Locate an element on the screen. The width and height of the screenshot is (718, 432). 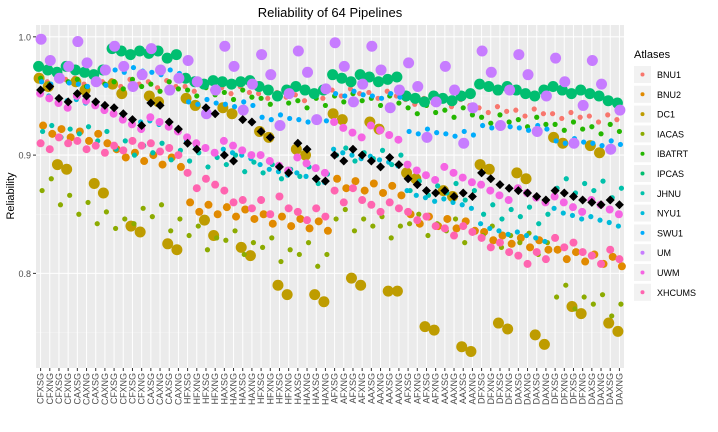
x-tick-label: HFXNG is located at coordinates (197, 389).